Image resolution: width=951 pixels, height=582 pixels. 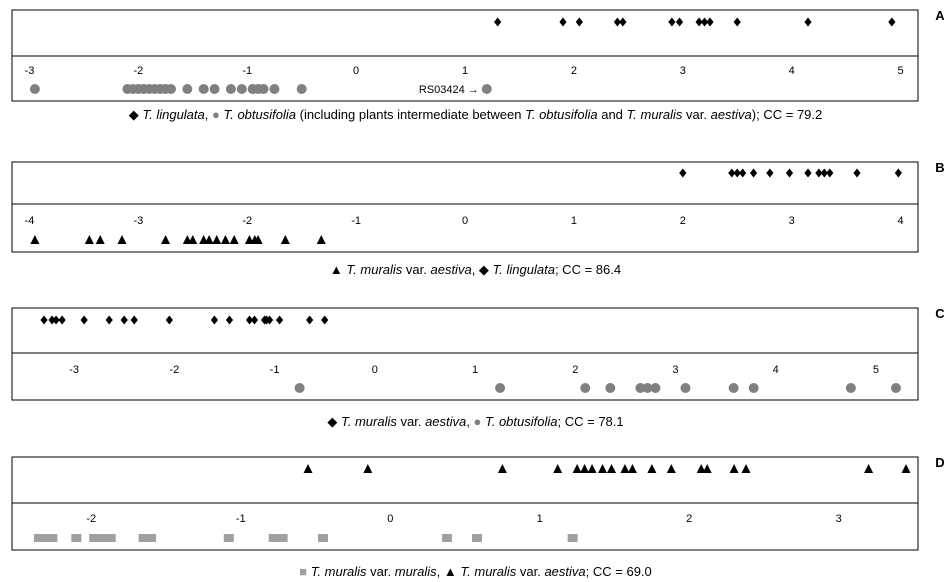 What do you see at coordinates (465, 330) in the screenshot?
I see `panel-frame` at bounding box center [465, 330].